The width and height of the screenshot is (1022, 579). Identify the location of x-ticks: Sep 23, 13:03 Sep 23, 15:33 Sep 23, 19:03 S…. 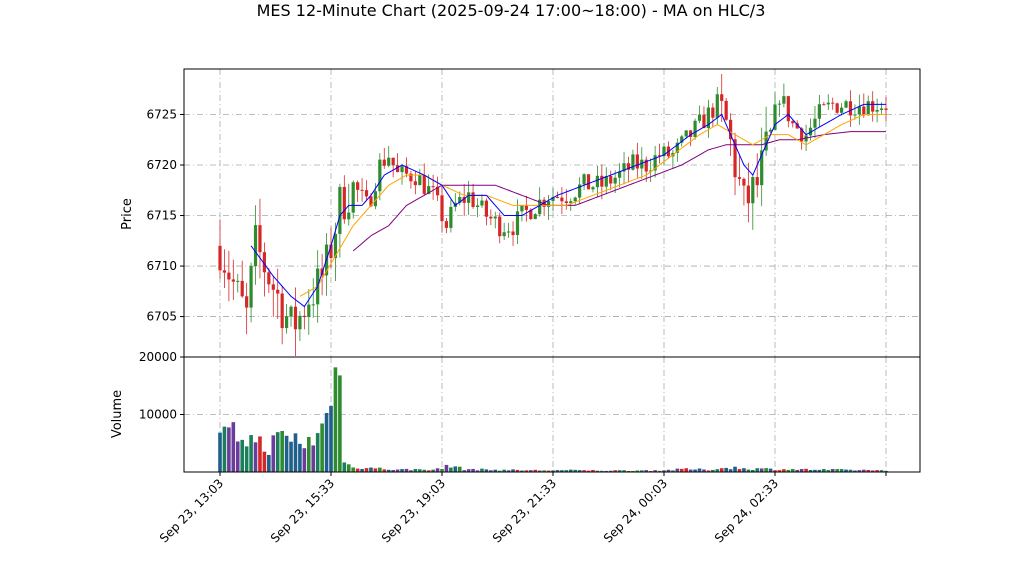
(522, 508).